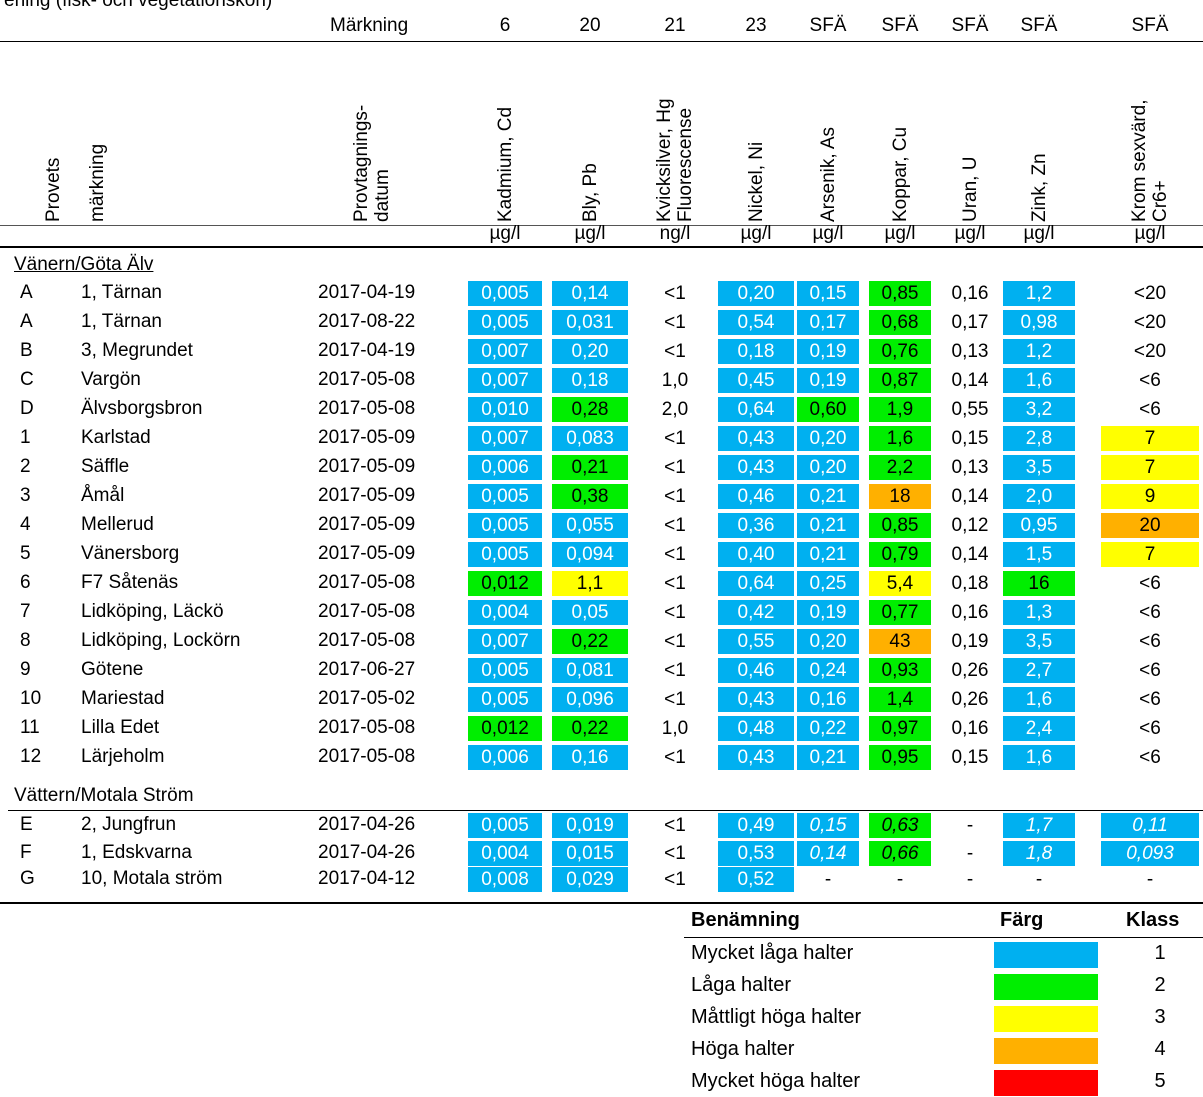 This screenshot has height=1097, width=1203. What do you see at coordinates (756, 670) in the screenshot?
I see `value-cell: 0,46` at bounding box center [756, 670].